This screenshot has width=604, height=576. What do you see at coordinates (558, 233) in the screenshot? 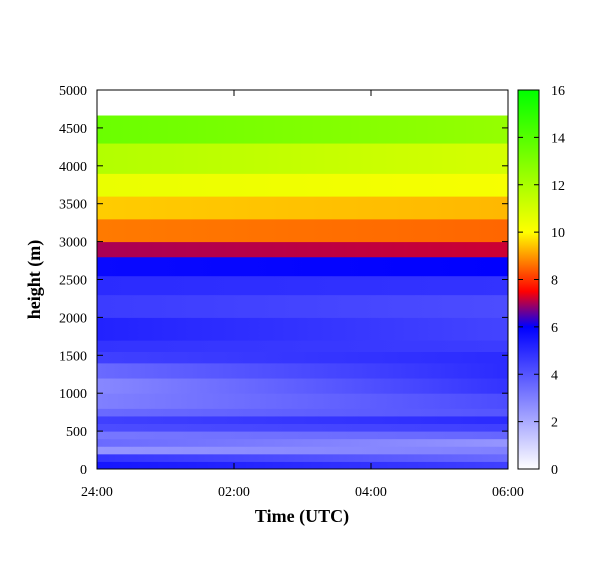
I see `colorbar-tick-label: 10` at bounding box center [558, 233].